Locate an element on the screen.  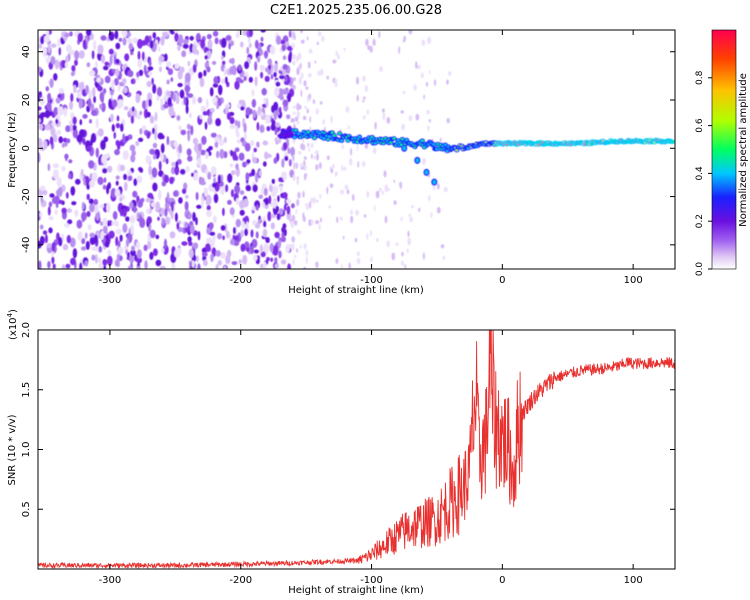
x-tick-label: 0 is located at coordinates (502, 580).